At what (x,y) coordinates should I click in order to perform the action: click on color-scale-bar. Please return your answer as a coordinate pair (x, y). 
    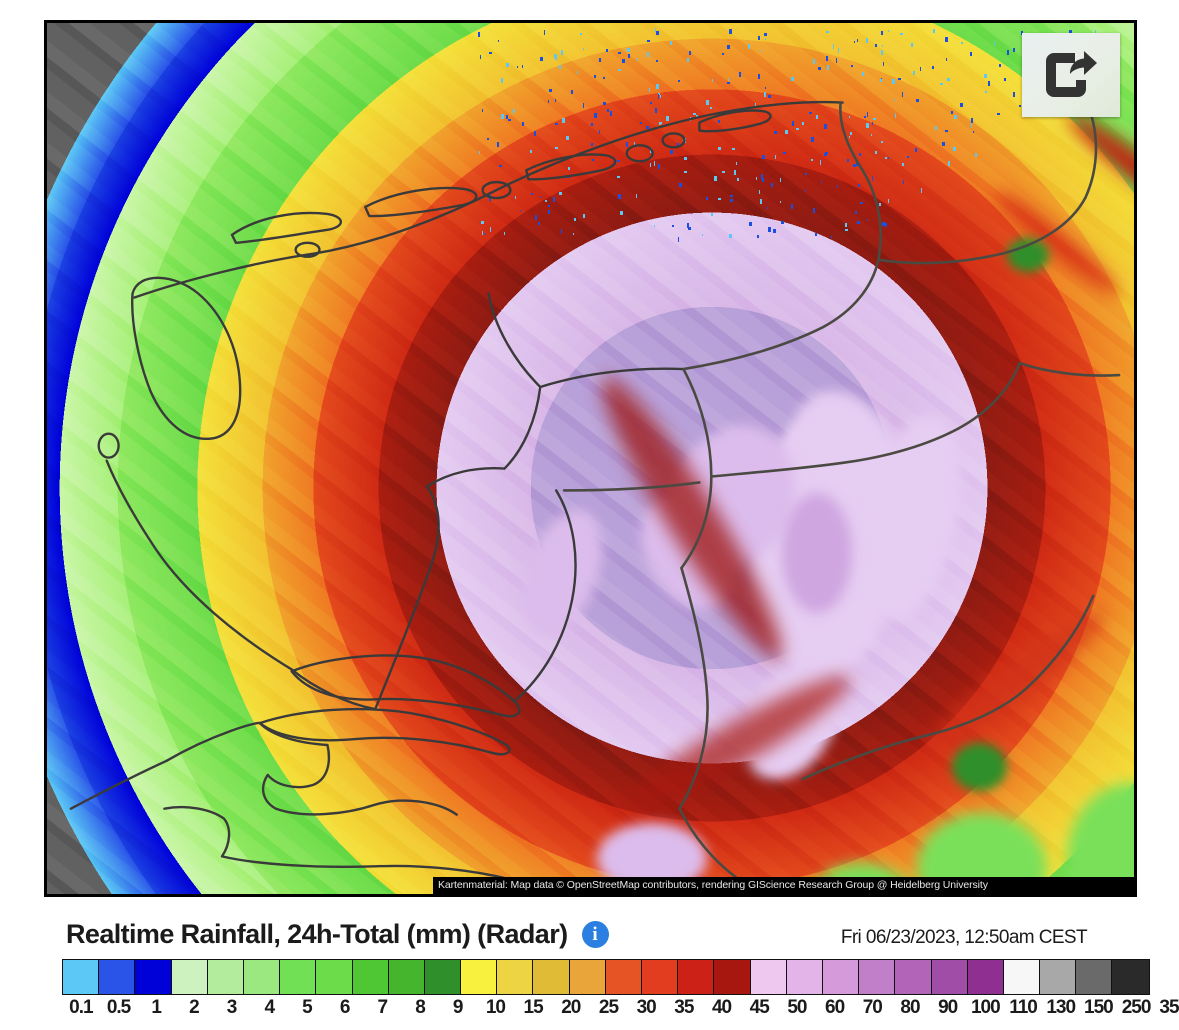
    Looking at the image, I should click on (606, 977).